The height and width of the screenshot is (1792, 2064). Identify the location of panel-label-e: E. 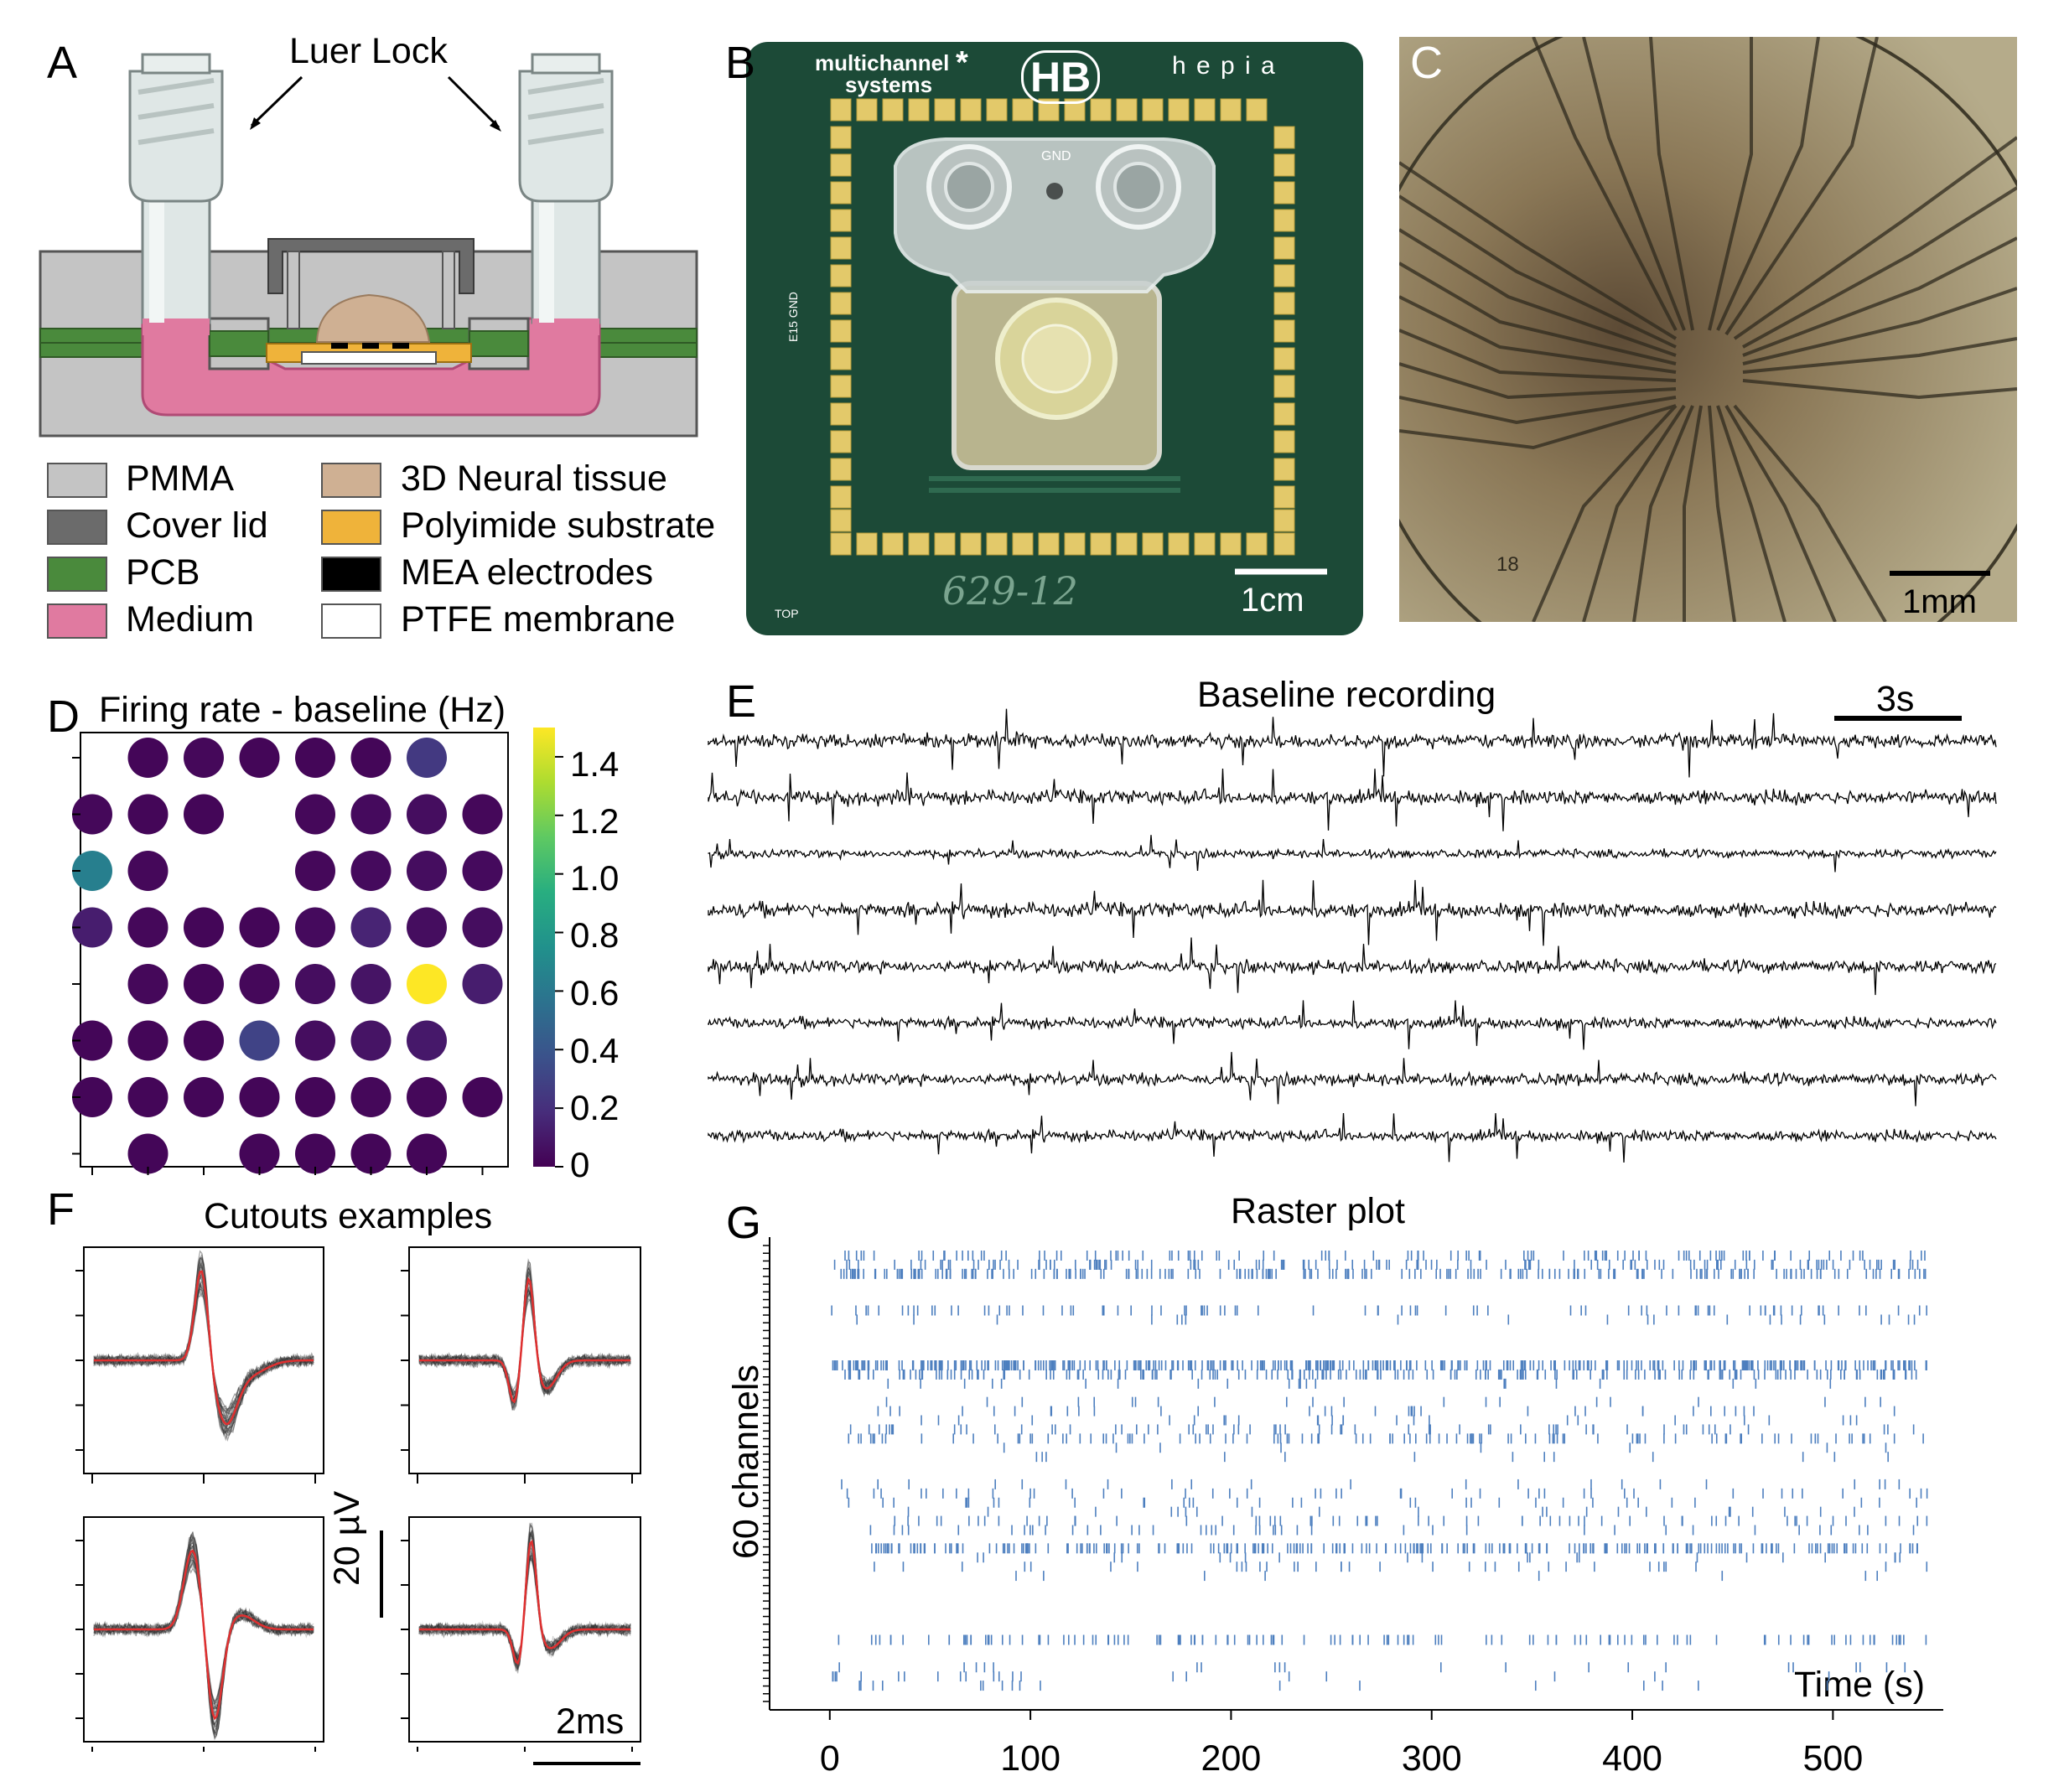
(741, 702).